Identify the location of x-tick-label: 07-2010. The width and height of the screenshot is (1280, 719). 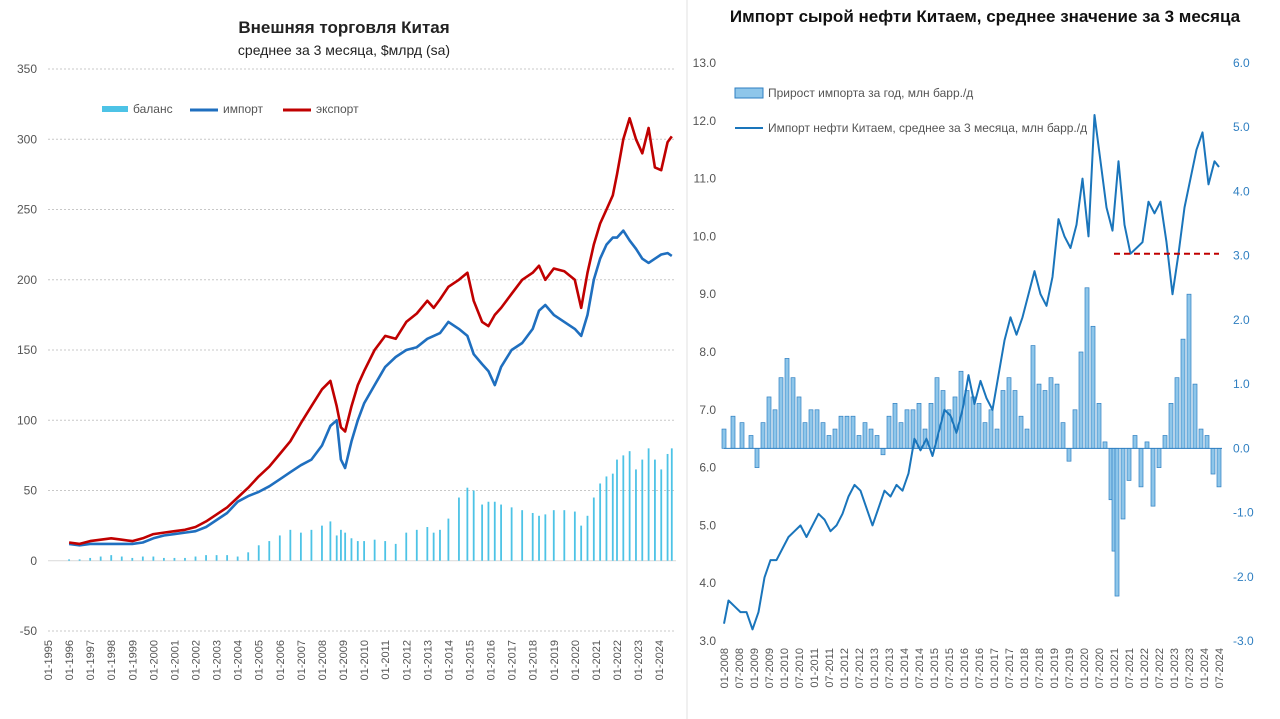
(800, 668).